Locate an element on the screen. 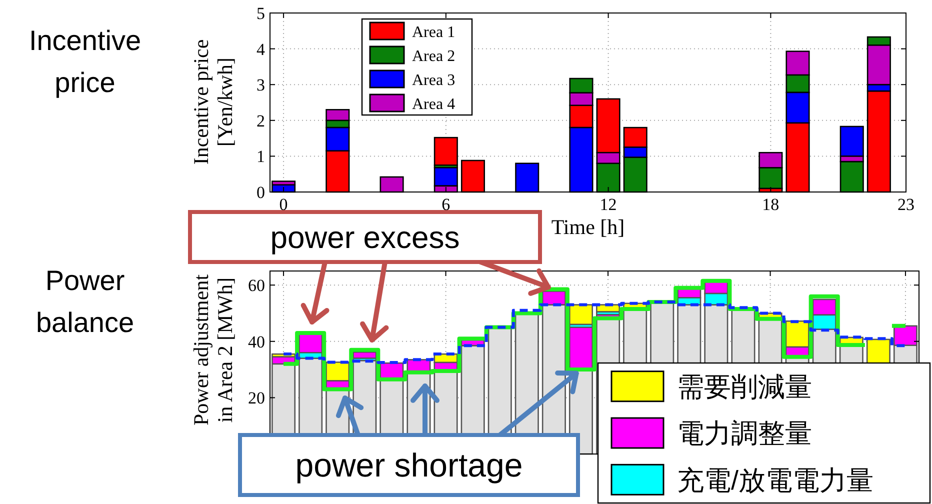  y-tick-label: 20 is located at coordinates (256, 398).